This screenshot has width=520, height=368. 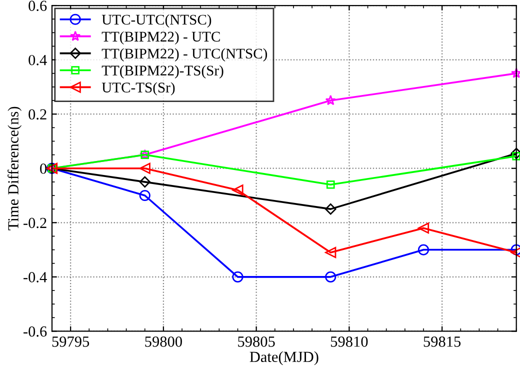 I want to click on x-tick-label: 59815, so click(x=442, y=341).